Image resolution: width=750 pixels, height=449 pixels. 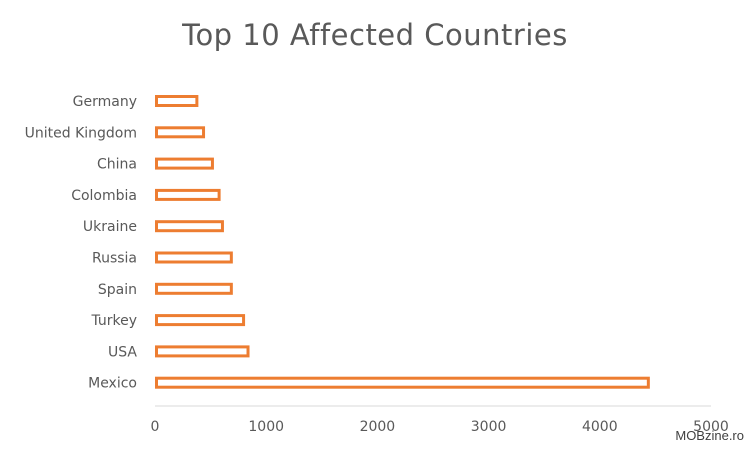 What do you see at coordinates (200, 320) in the screenshot?
I see `bar-turkey` at bounding box center [200, 320].